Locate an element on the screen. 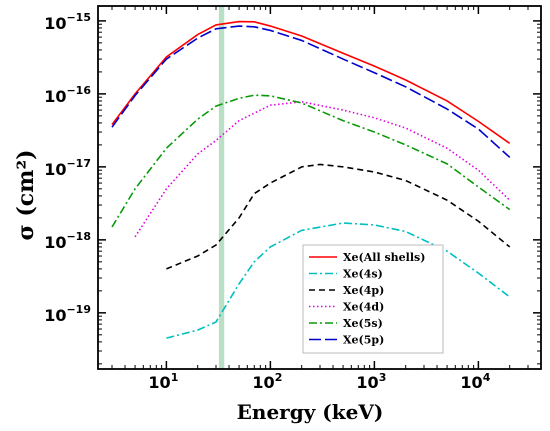 Image resolution: width=550 pixels, height=431 pixels. legend-label-5: Xe(5s) is located at coordinates (363, 323).